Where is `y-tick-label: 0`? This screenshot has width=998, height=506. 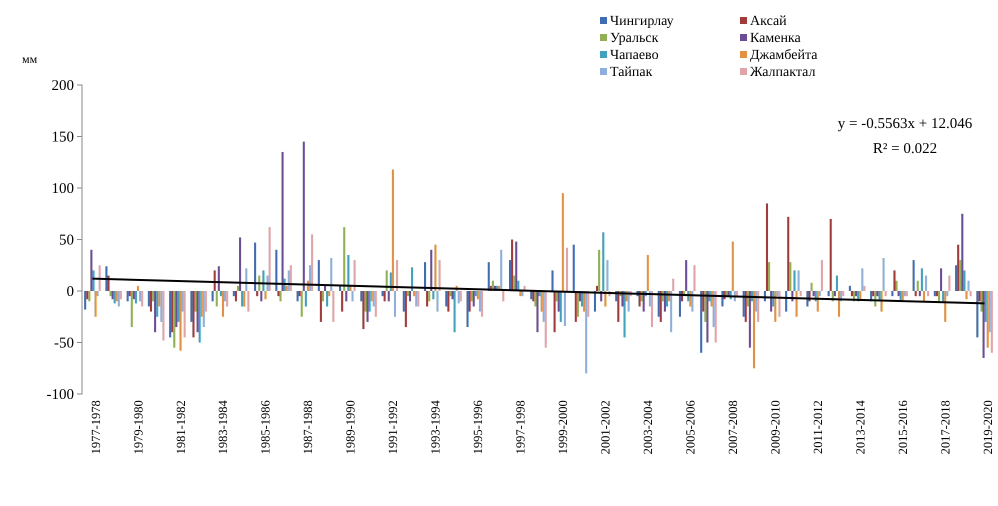 y-tick-label: 0 is located at coordinates (70, 292).